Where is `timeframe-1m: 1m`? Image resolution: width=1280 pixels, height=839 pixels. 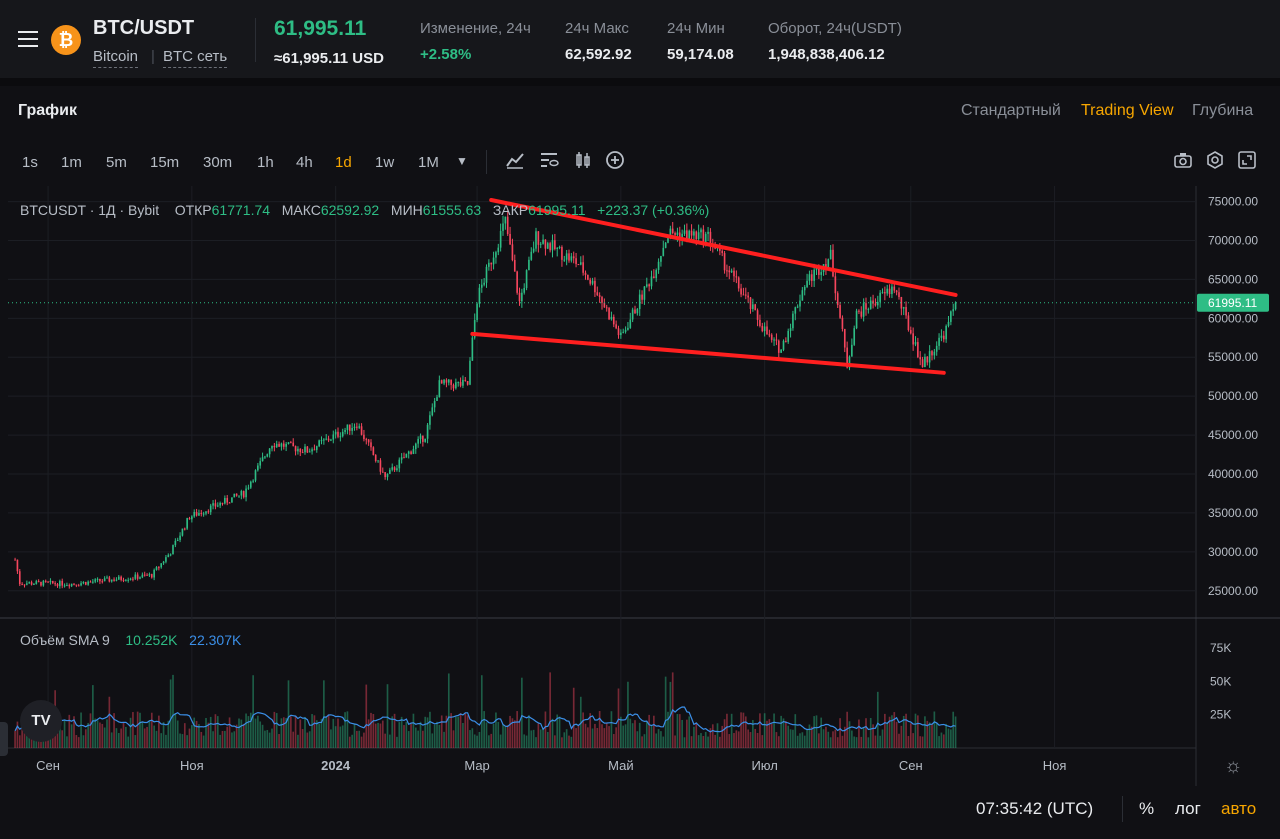
timeframe-1m: 1m is located at coordinates (71, 162).